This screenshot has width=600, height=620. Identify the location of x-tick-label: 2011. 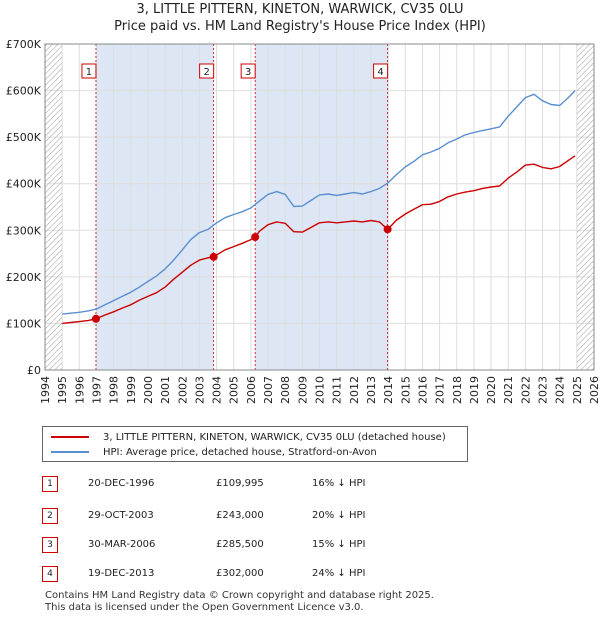
(337, 390).